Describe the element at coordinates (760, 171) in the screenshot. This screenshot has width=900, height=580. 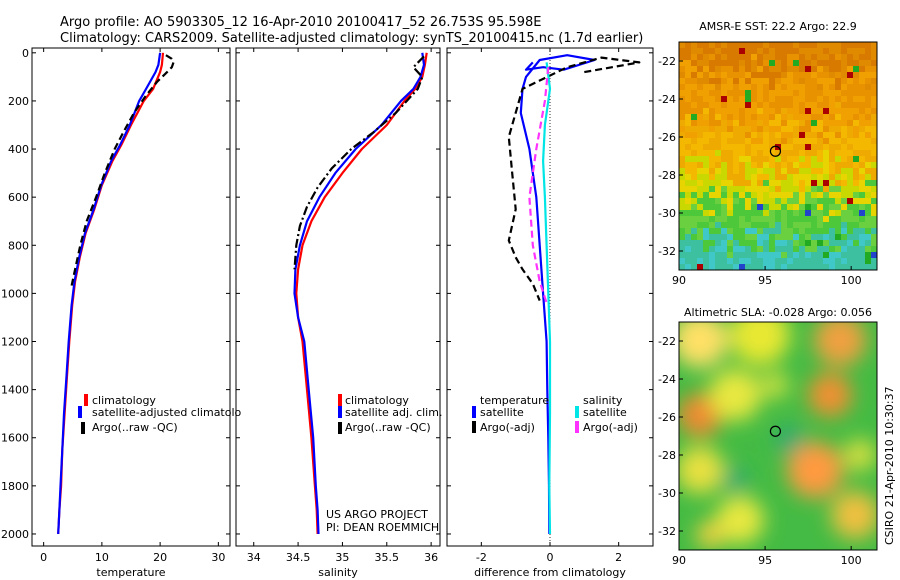
I see `sst-map-axes: 90 95 100 -22 -24 -26 -28 -30 -32` at that location.